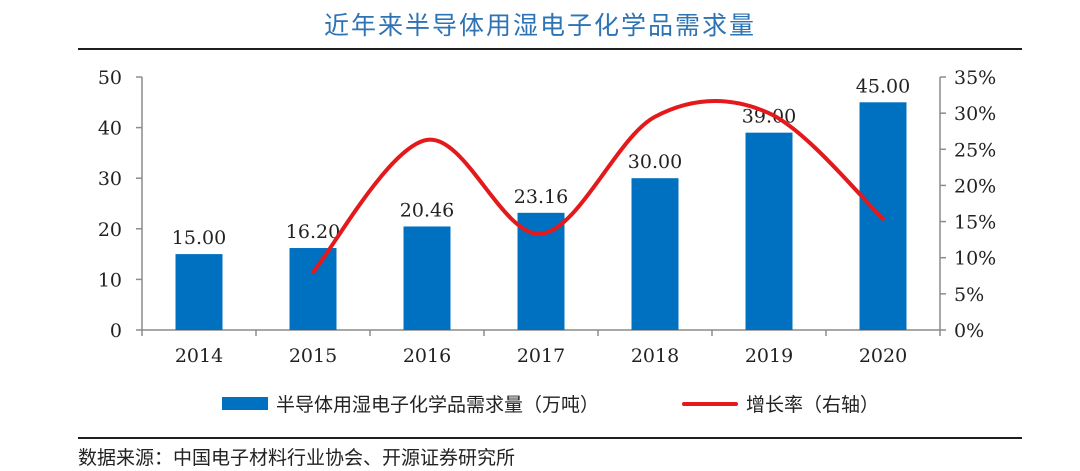 This screenshot has height=471, width=1080. I want to click on x-tick-label: 2020, so click(883, 356).